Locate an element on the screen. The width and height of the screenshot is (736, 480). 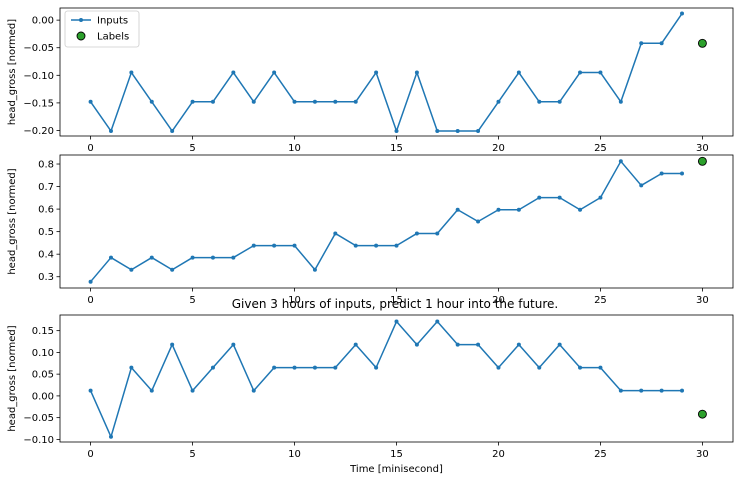
y-tick-label: 0.6 is located at coordinates (46, 210).